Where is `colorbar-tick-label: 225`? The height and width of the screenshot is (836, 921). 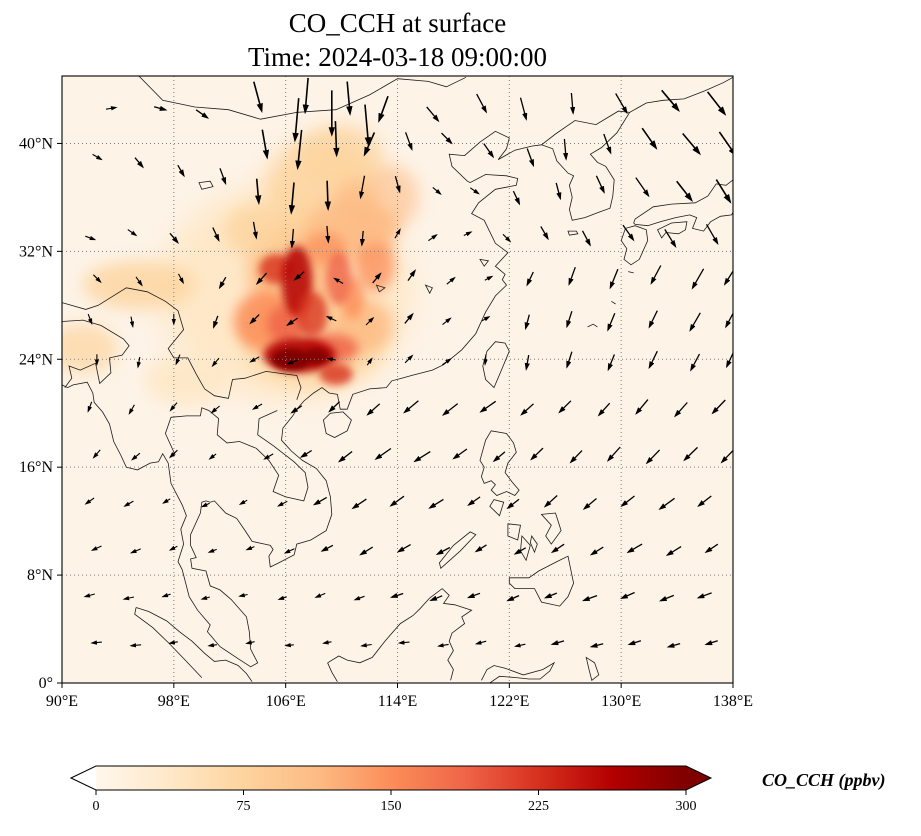
colorbar-tick-label: 225 is located at coordinates (538, 806).